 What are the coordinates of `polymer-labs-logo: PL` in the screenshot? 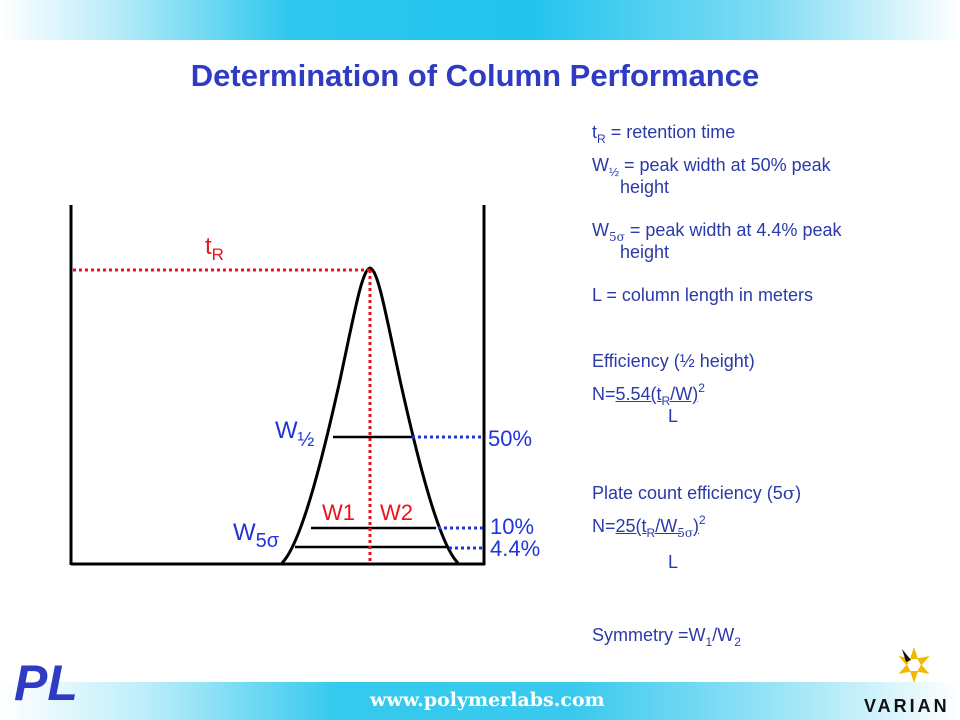 It's located at (46, 682).